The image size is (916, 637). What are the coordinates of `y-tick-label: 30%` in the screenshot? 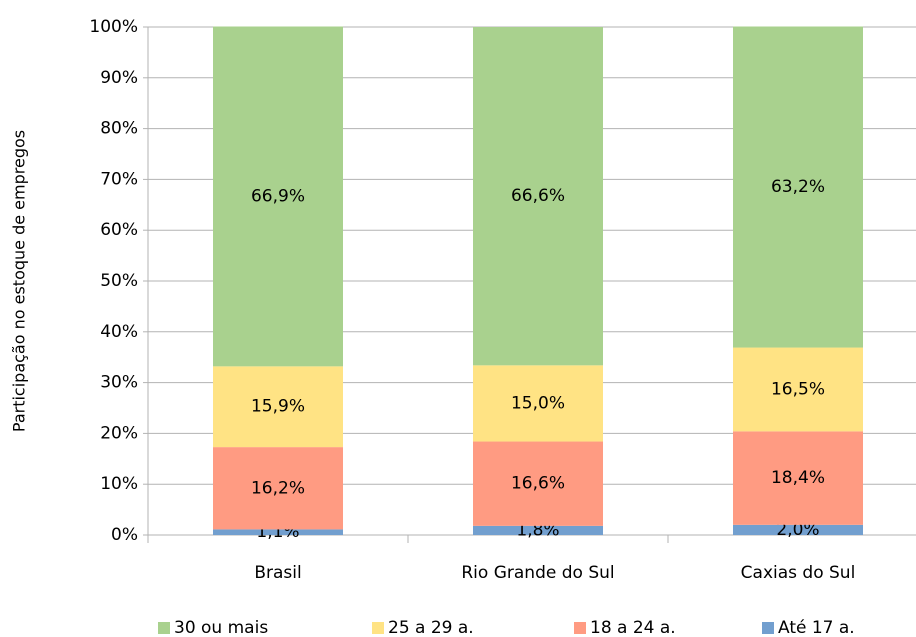 It's located at (119, 383).